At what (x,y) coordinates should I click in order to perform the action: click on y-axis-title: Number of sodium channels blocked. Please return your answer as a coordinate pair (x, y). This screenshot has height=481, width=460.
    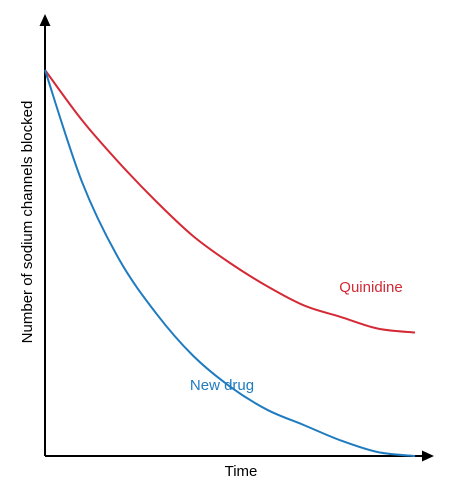
    Looking at the image, I should click on (27, 222).